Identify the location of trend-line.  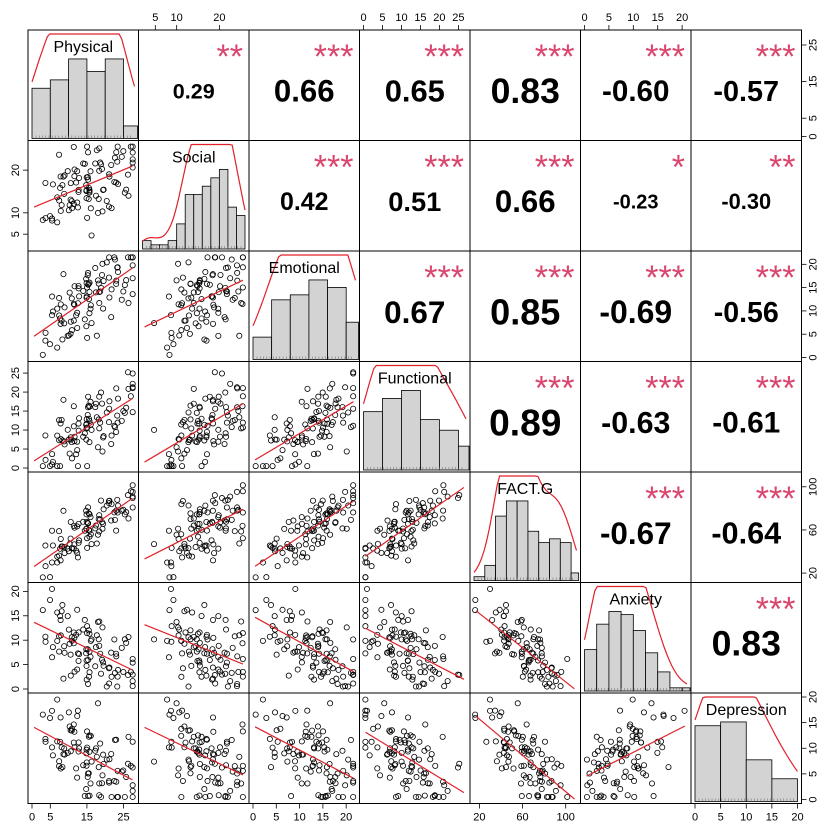
(304, 533).